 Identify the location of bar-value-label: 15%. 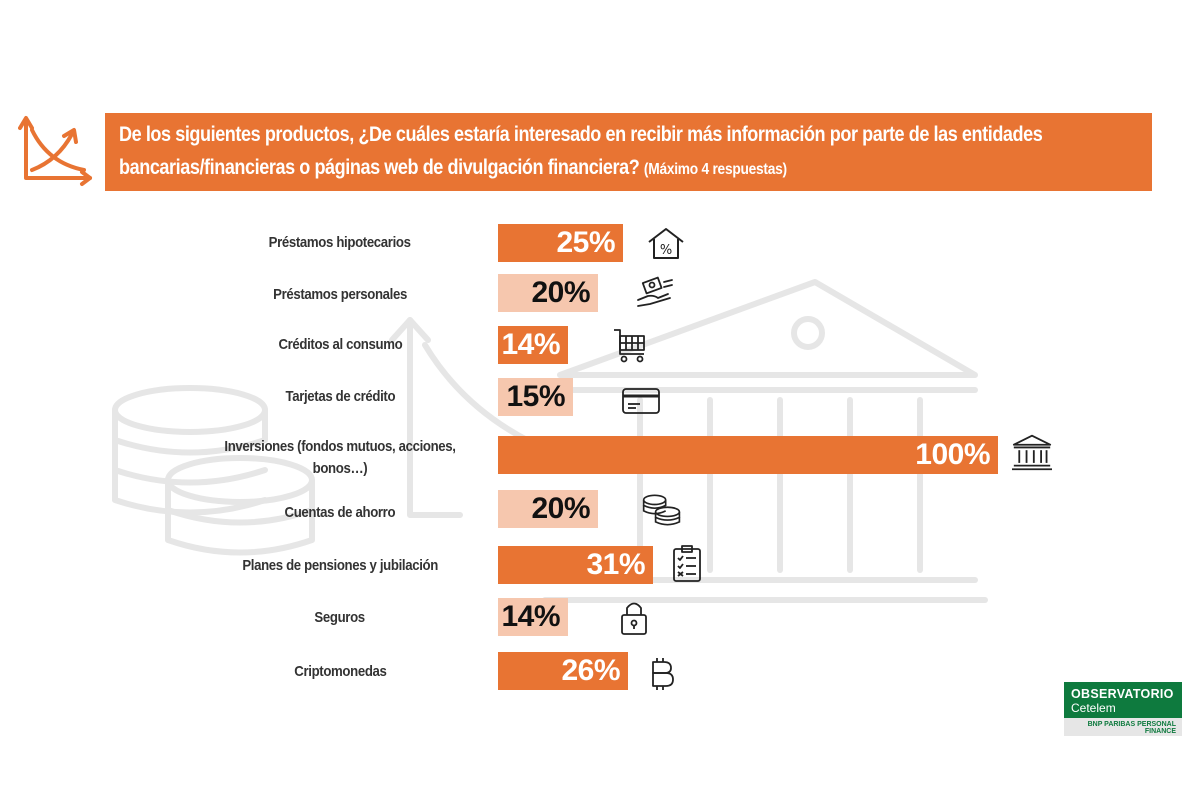
(535, 396).